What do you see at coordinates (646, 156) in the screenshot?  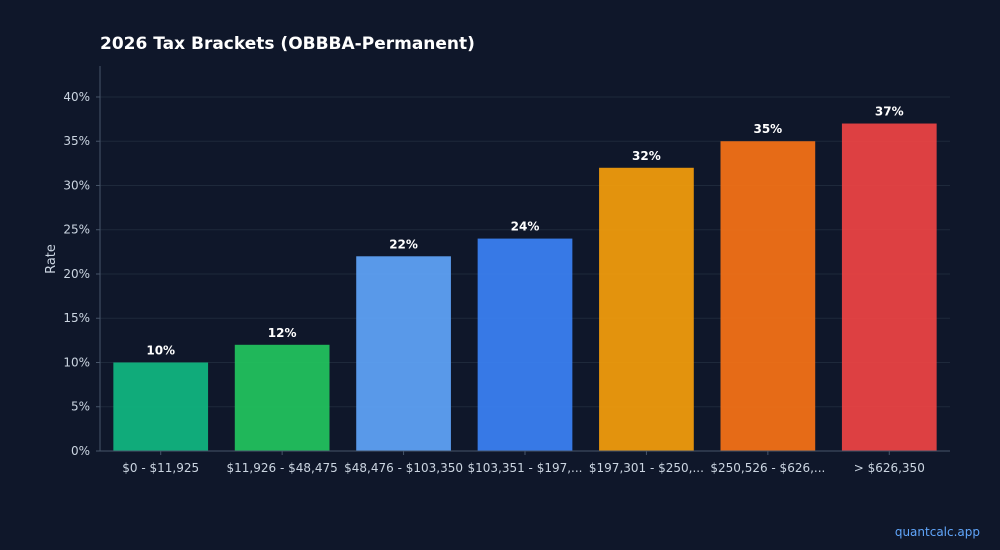 I see `data-label: 32%` at bounding box center [646, 156].